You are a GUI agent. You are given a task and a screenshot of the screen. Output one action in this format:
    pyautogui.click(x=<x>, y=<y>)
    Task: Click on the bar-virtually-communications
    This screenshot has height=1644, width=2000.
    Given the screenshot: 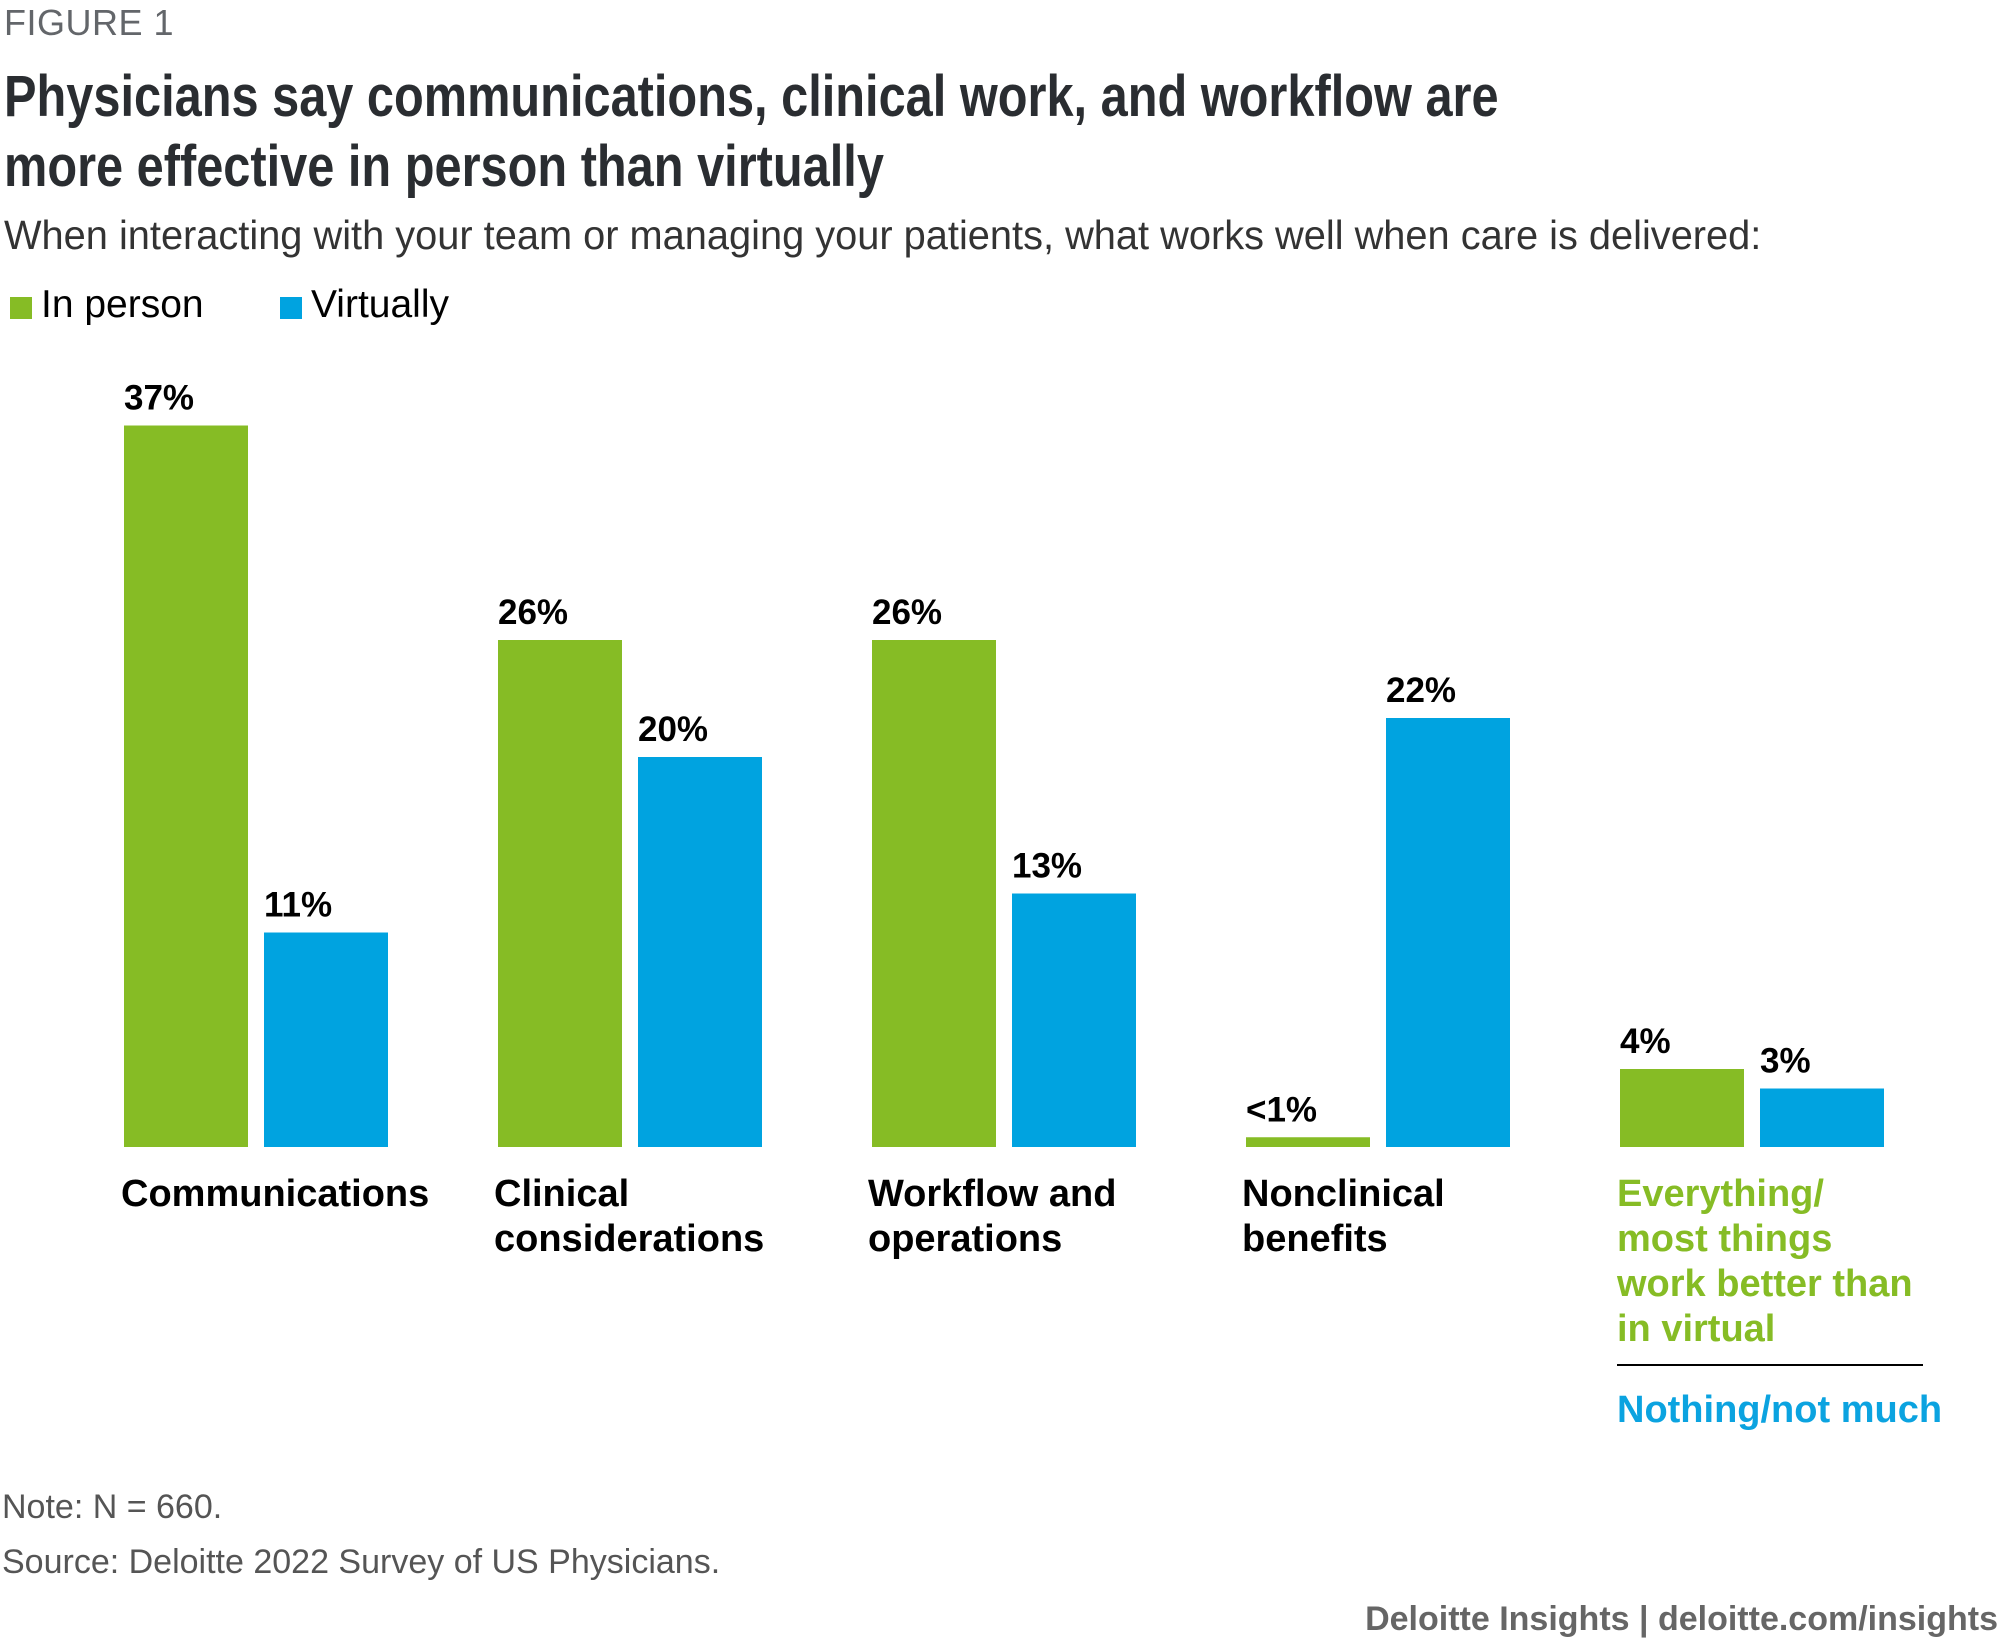 What is the action you would take?
    pyautogui.click(x=326, y=1039)
    